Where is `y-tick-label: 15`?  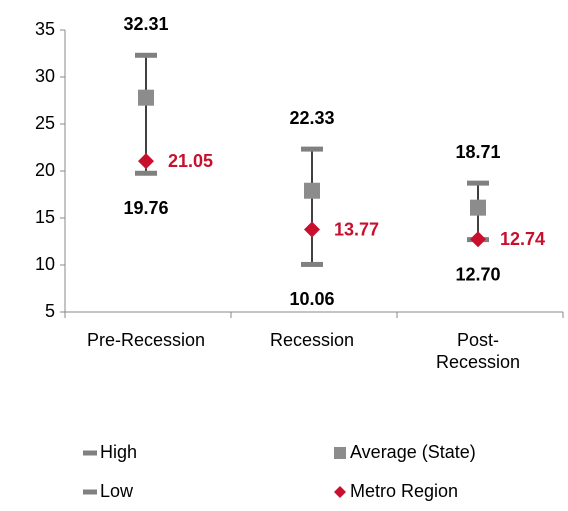 y-tick-label: 15 is located at coordinates (45, 217).